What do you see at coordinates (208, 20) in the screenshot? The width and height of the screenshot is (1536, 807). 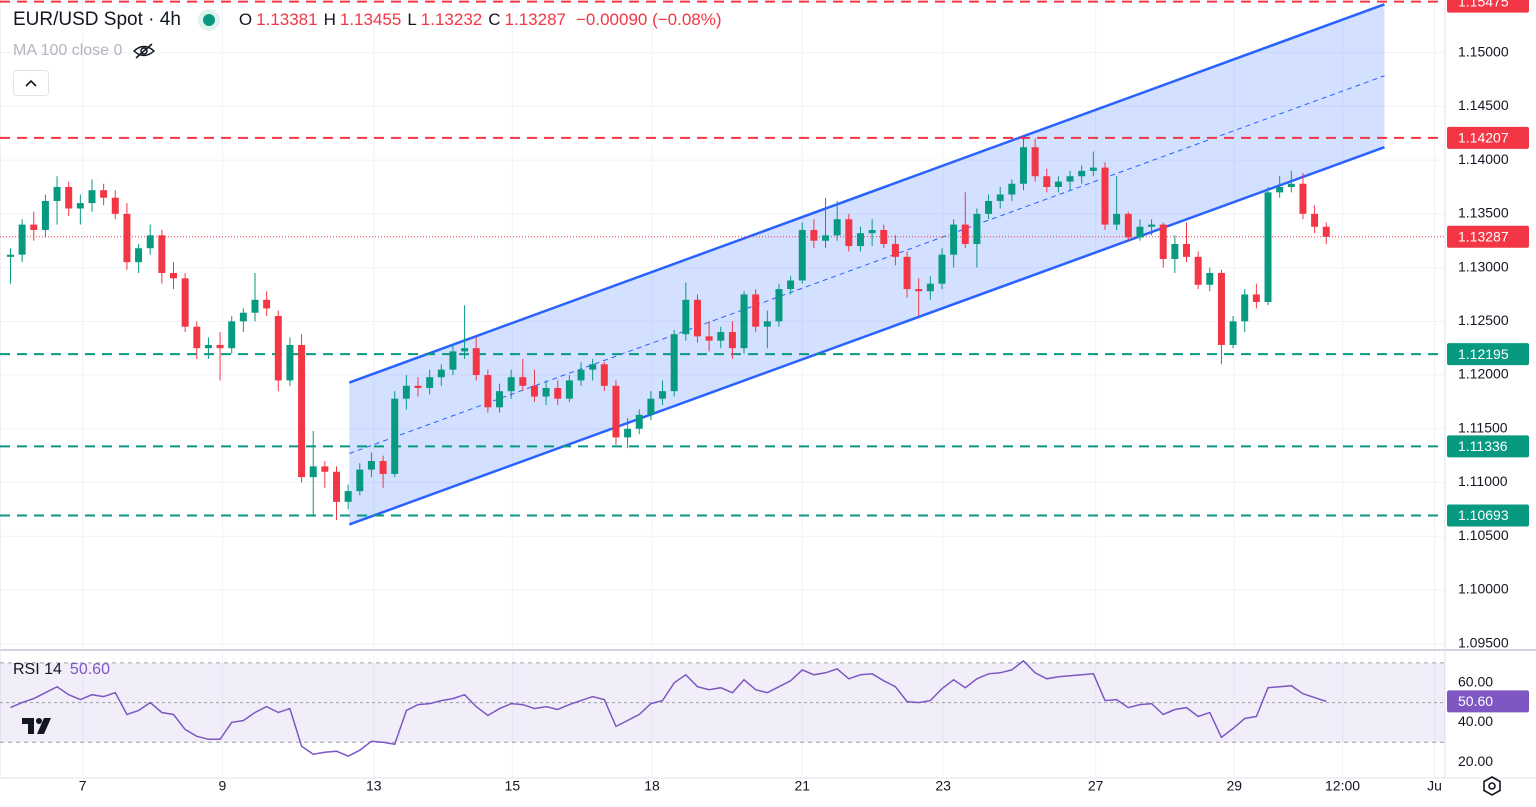 I see `market-status` at bounding box center [208, 20].